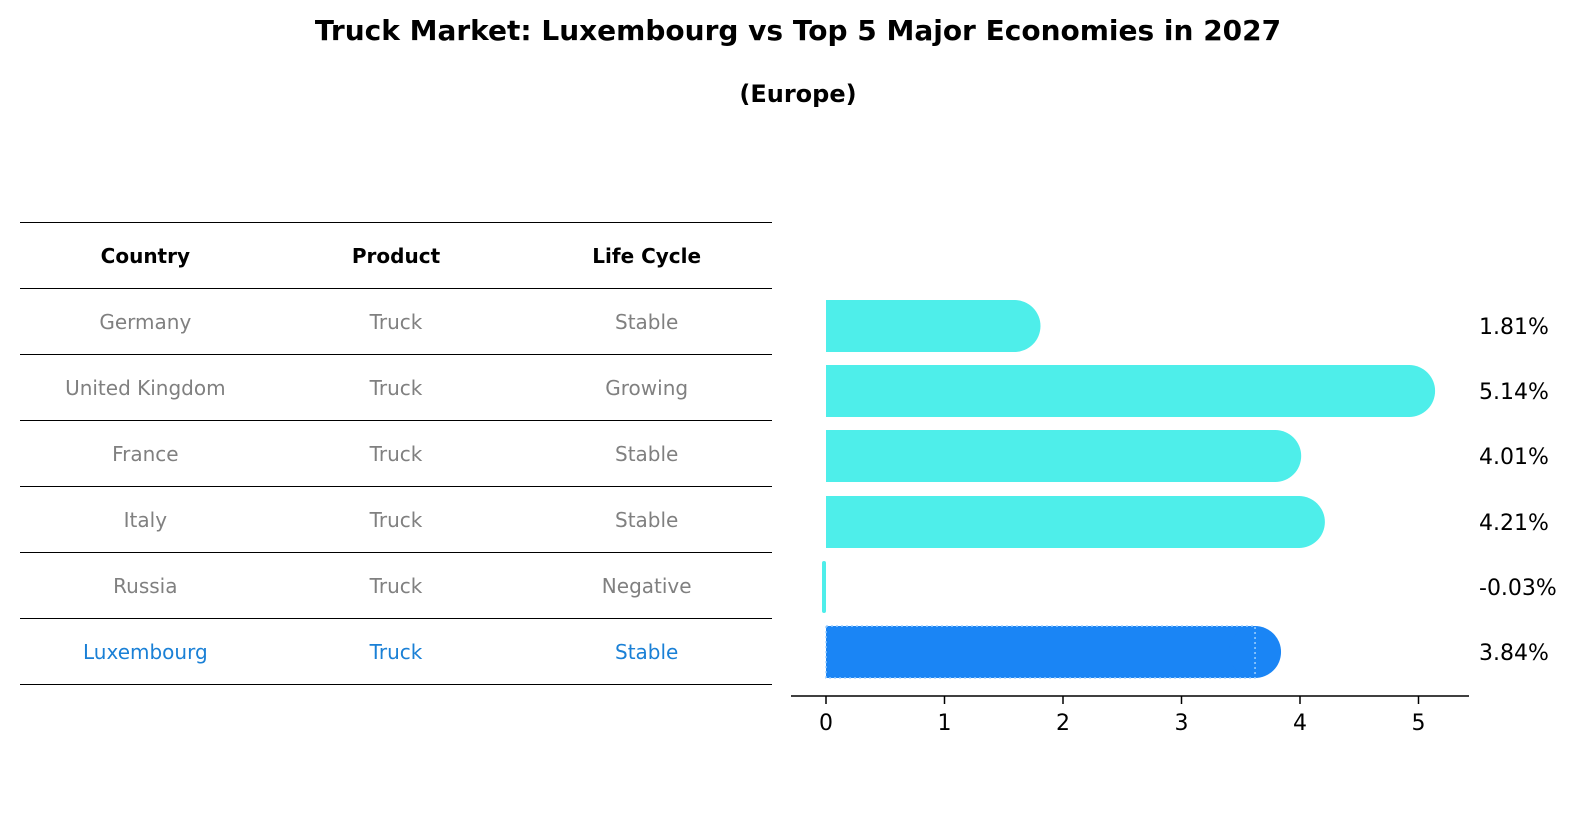  Describe the element at coordinates (145, 387) in the screenshot. I see `cell-country: United Kingdom` at that location.